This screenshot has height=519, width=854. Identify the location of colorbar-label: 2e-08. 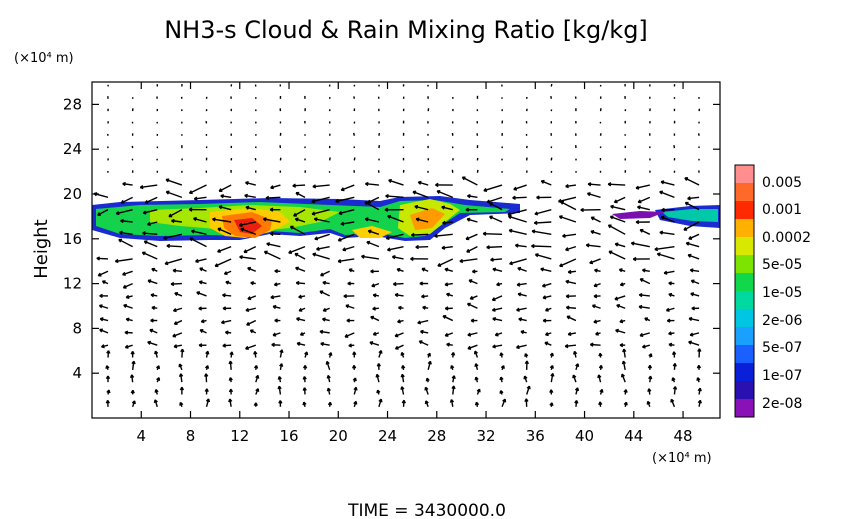
(782, 404).